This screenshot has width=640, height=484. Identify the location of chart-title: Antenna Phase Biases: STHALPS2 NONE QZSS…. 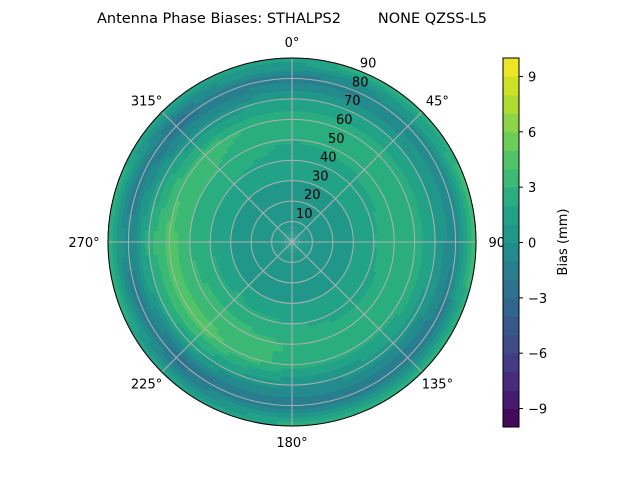
(292, 19).